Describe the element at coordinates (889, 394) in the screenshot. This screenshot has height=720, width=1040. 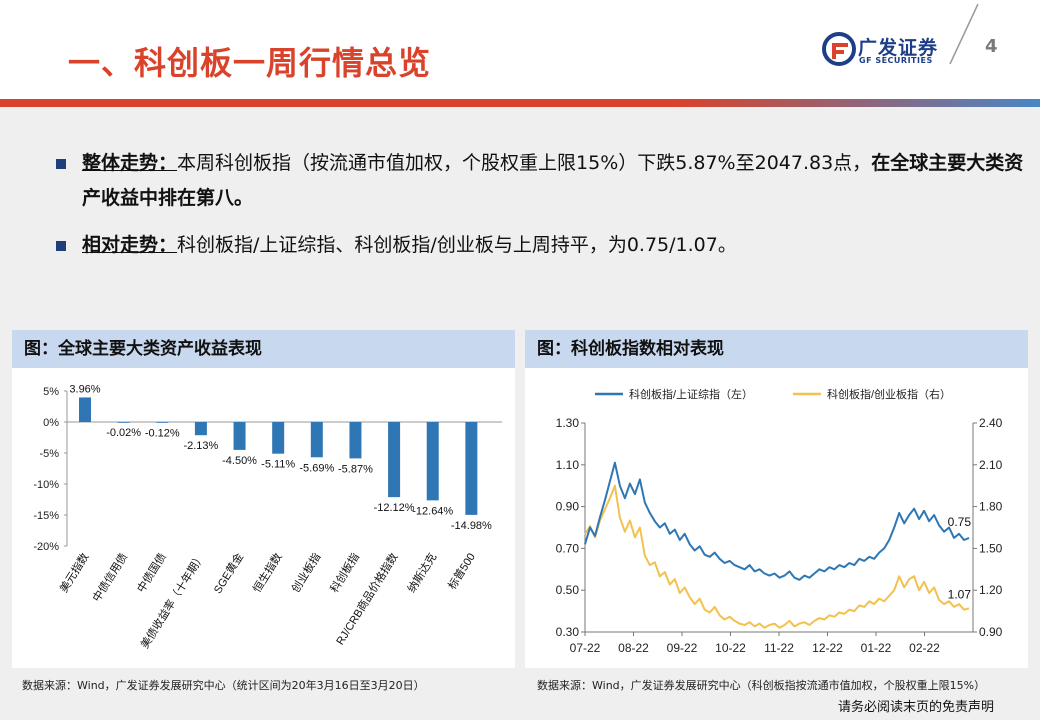
I see `legend-label: 科创板指/创业板指（右）` at that location.